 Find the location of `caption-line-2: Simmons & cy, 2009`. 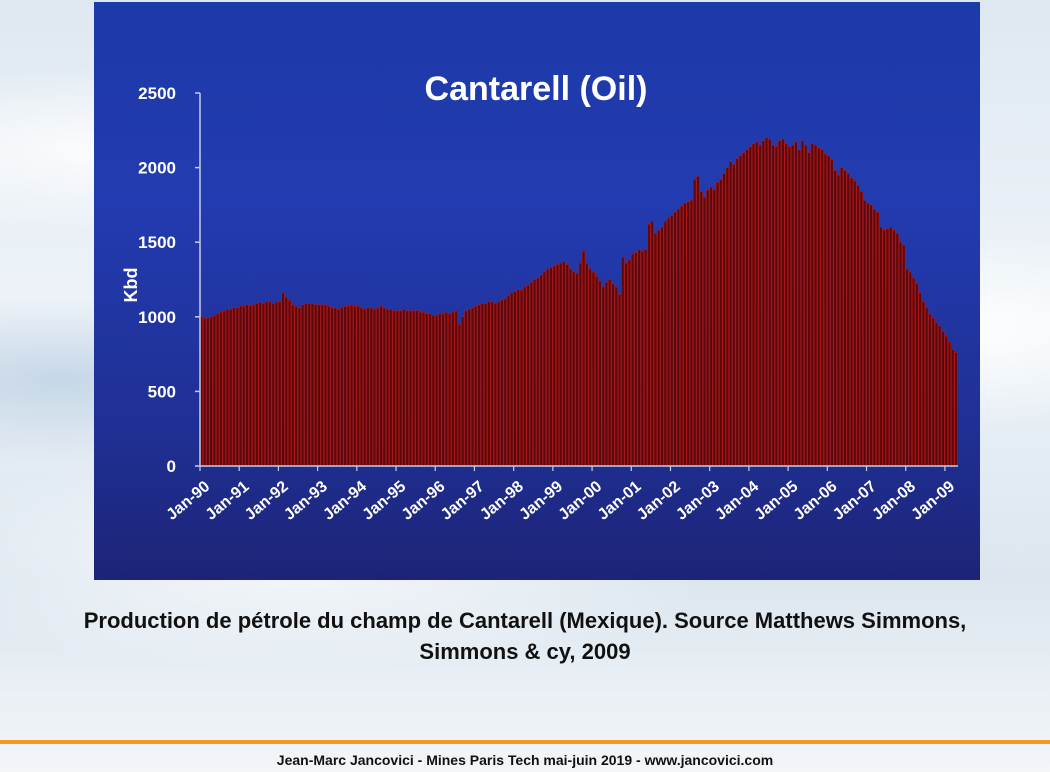

caption-line-2: Simmons & cy, 2009 is located at coordinates (525, 651).